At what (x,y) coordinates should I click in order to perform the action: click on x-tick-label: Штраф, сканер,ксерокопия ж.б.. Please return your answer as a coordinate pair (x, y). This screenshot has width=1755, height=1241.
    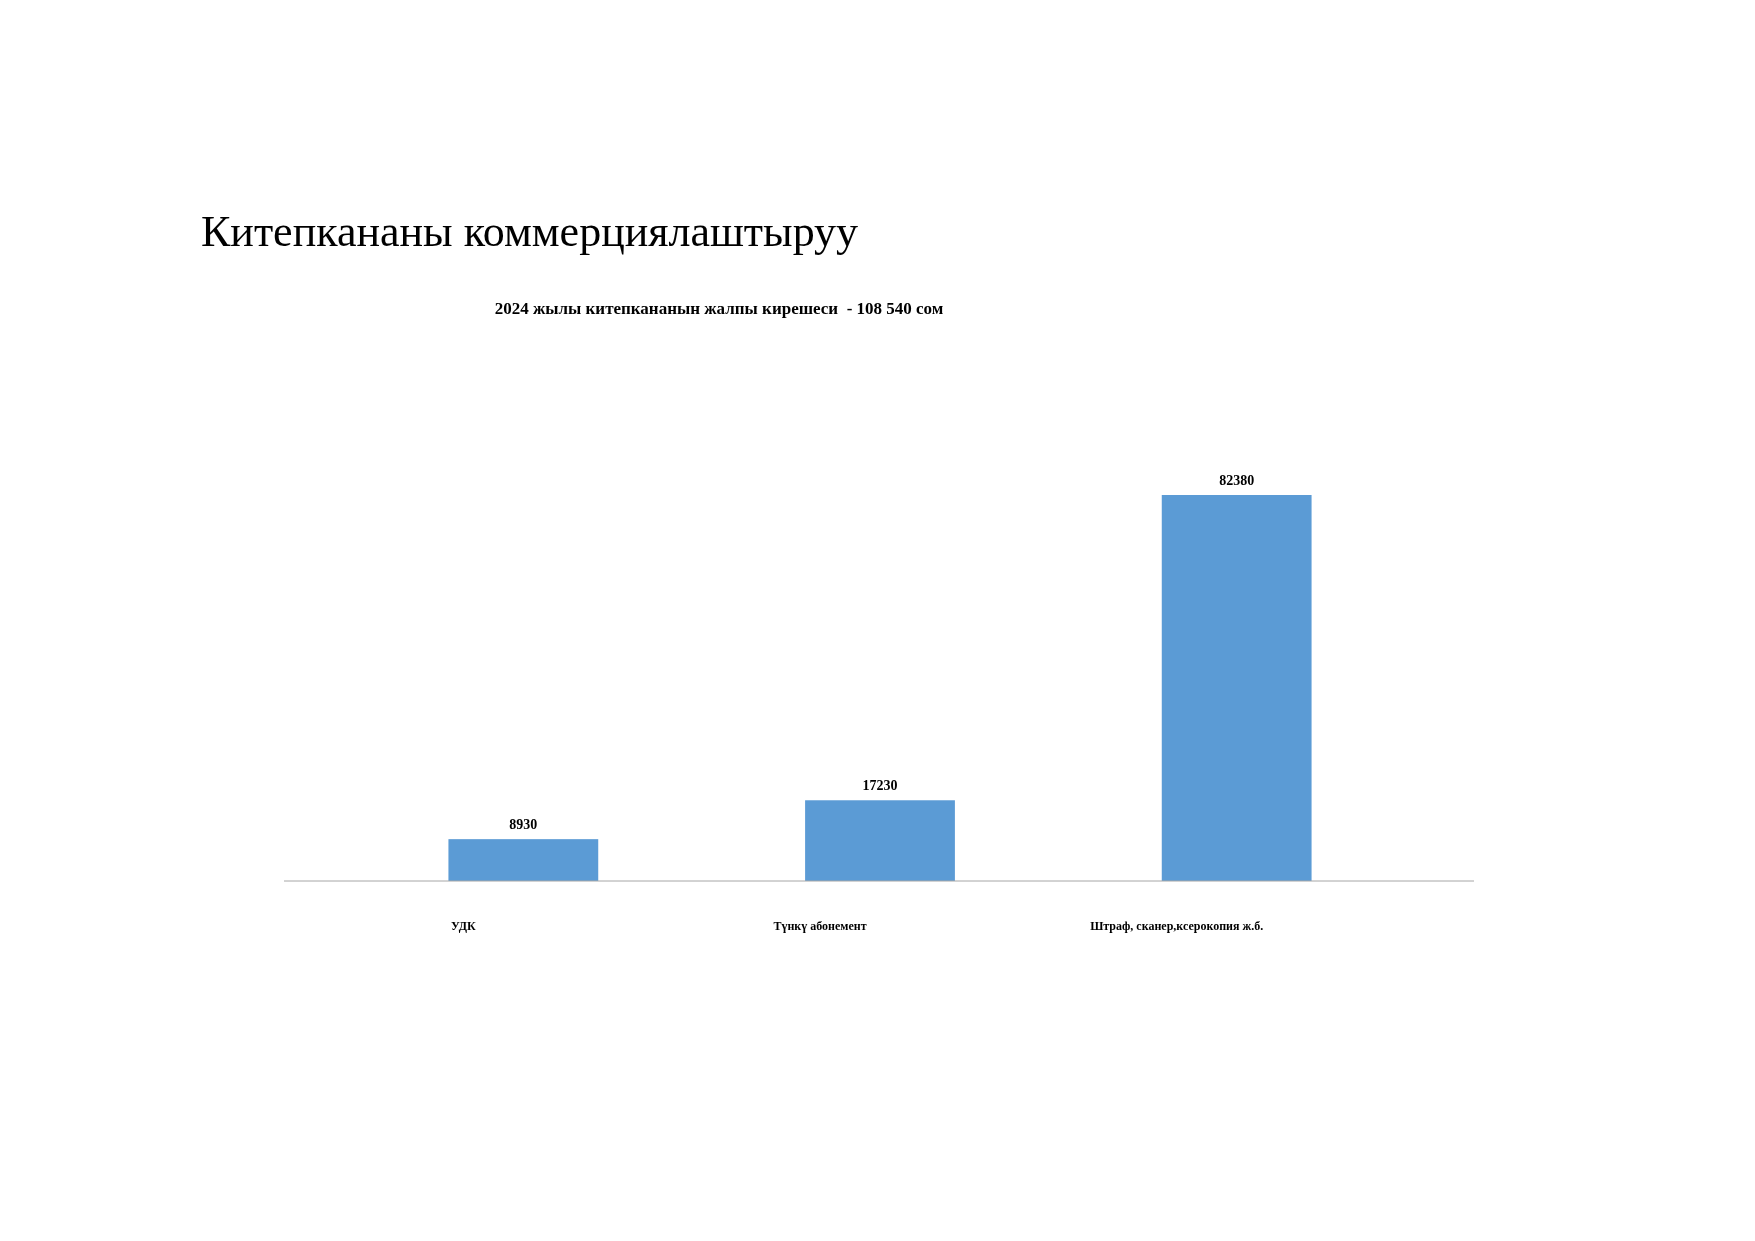
    Looking at the image, I should click on (1177, 926).